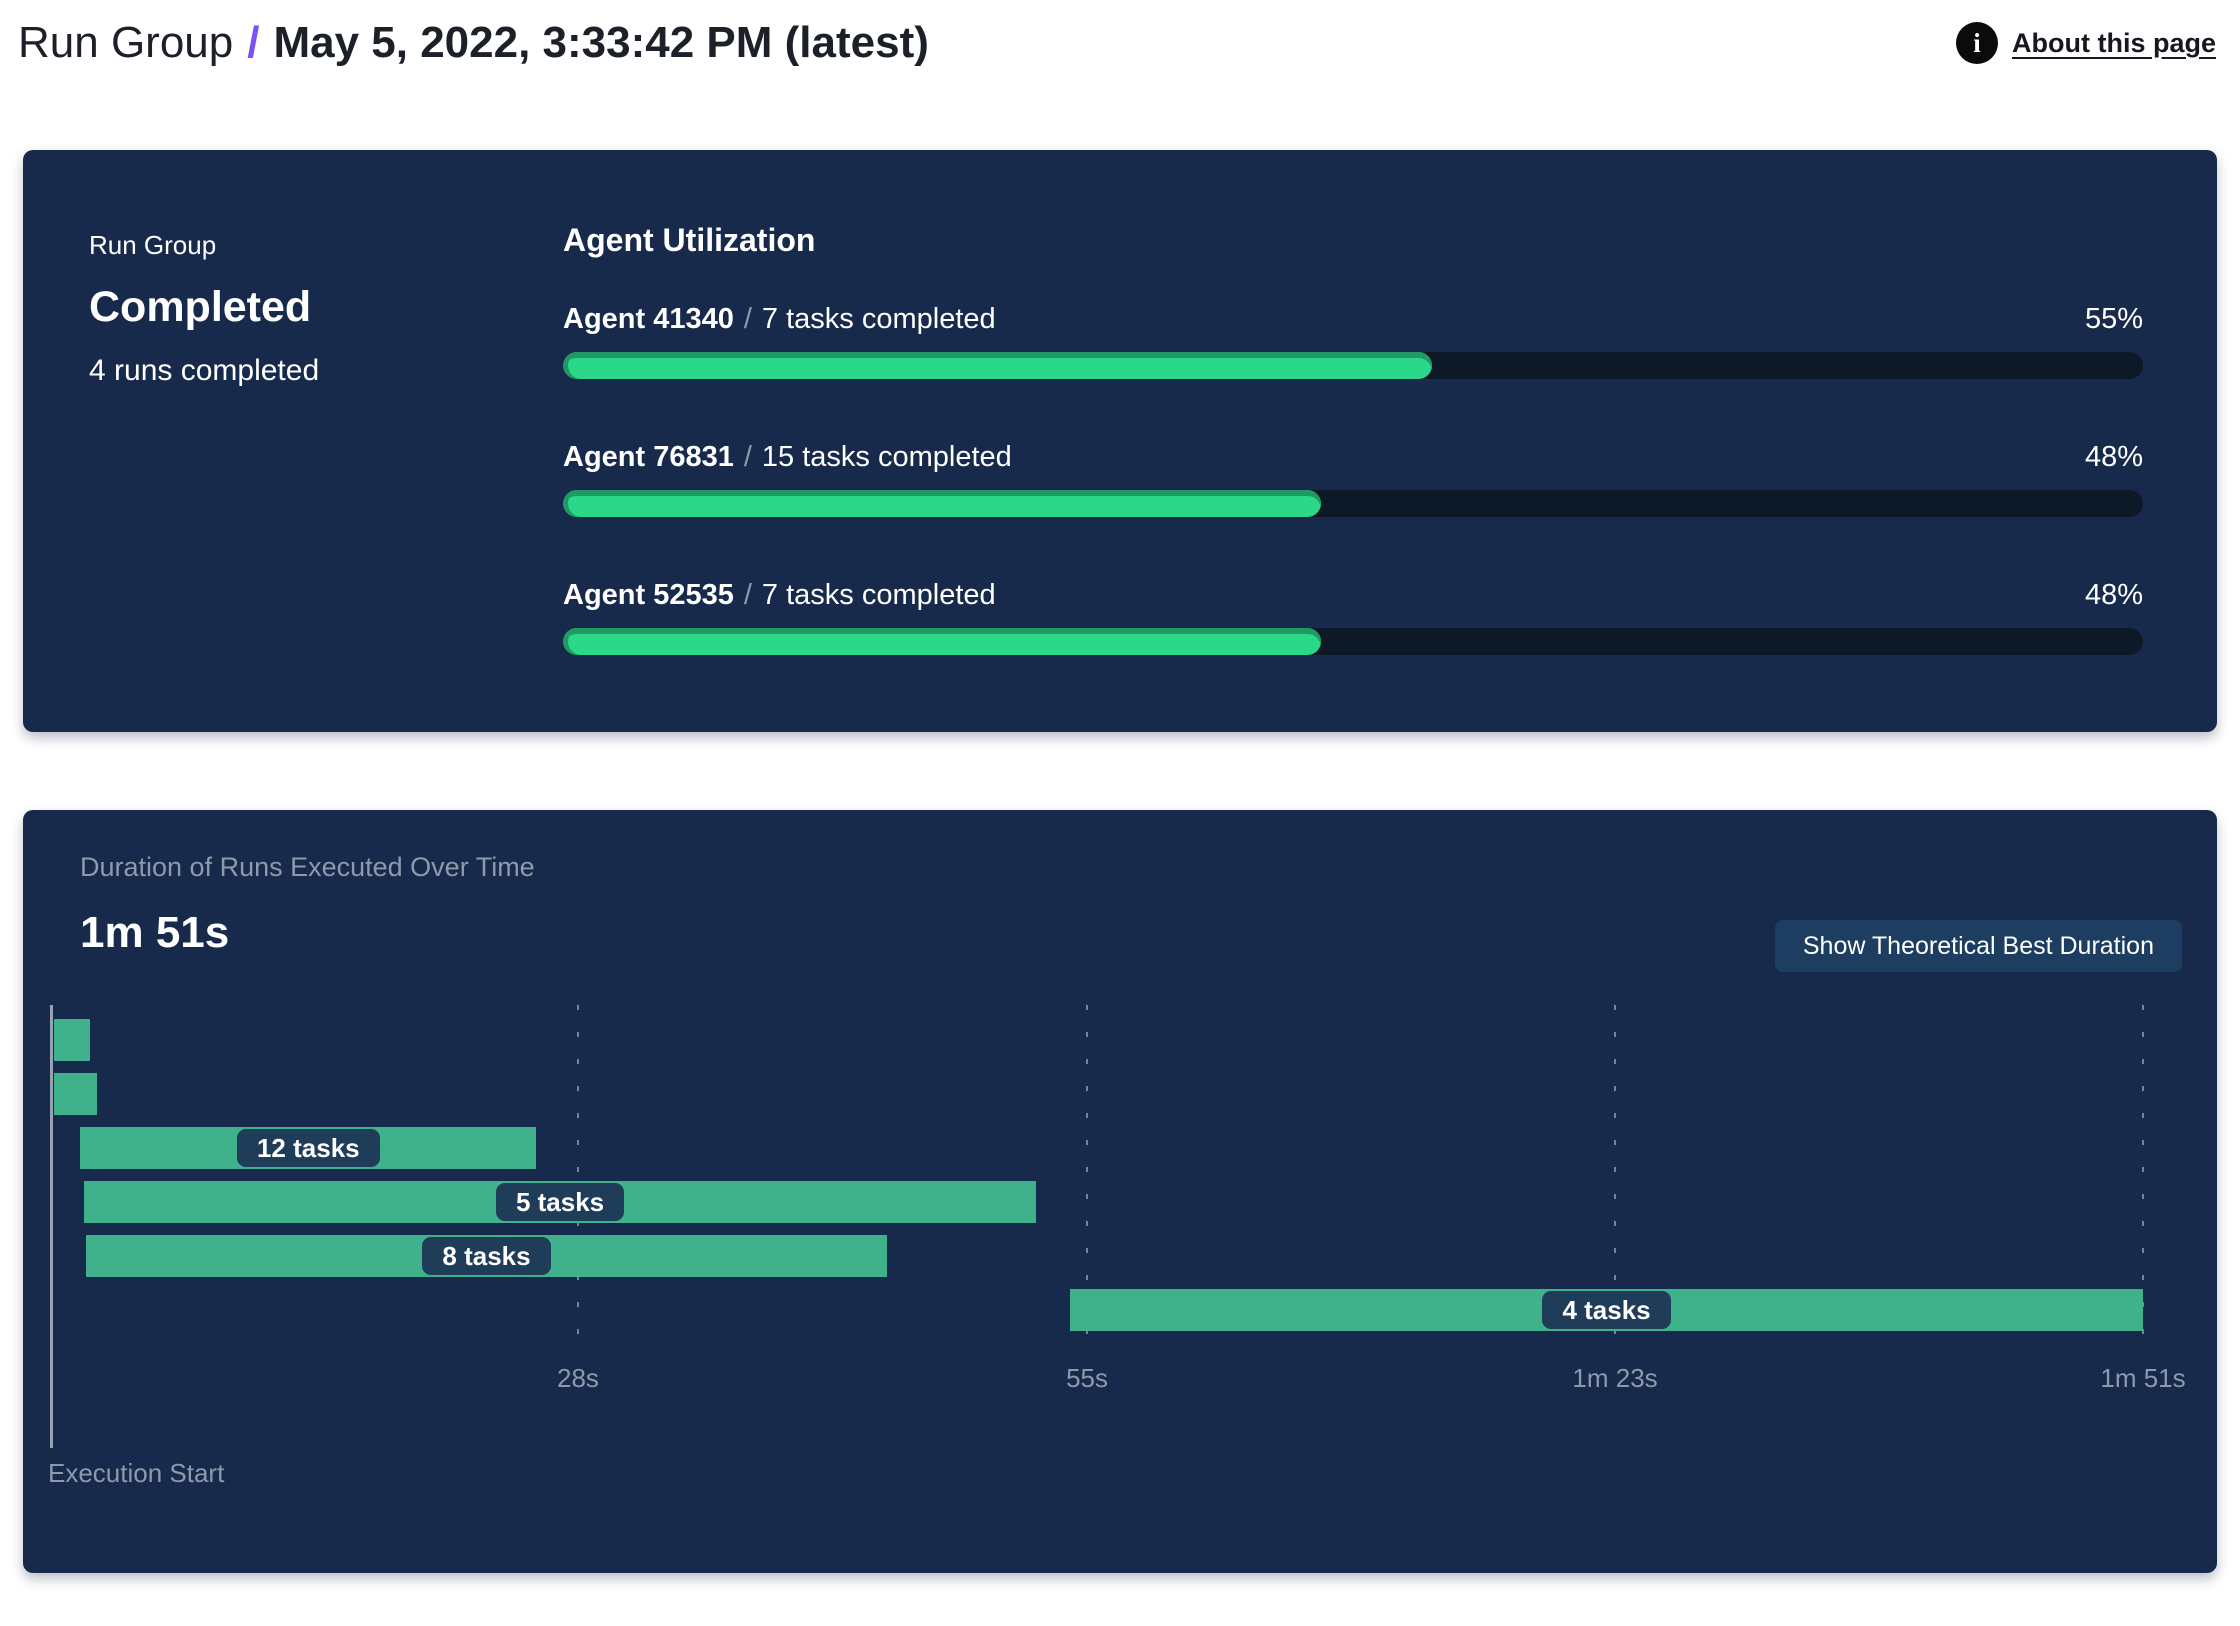 Image resolution: width=2240 pixels, height=1626 pixels. Describe the element at coordinates (1978, 946) in the screenshot. I see `show-theoretical-best-duration-button: Show Theoretical Best Duration` at that location.